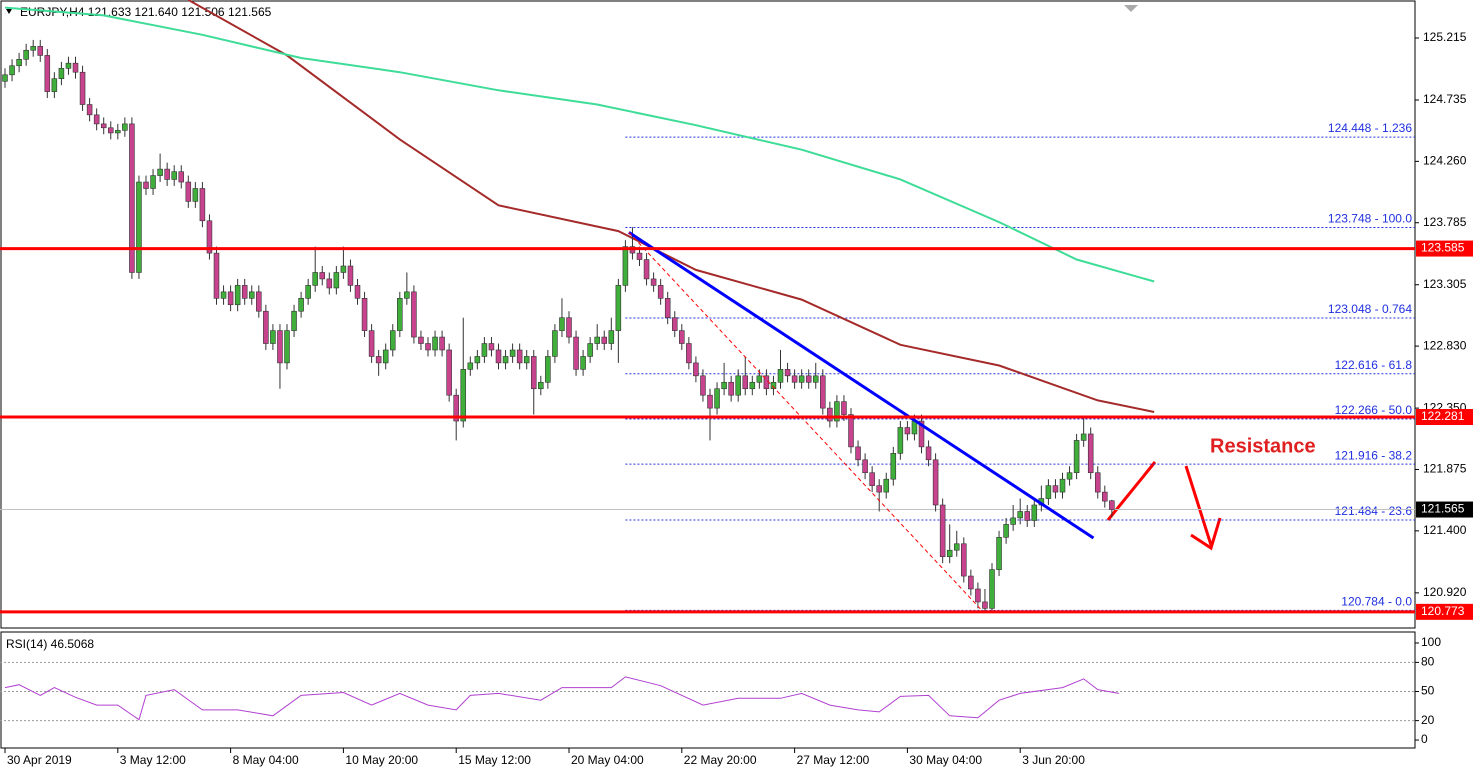 The height and width of the screenshot is (772, 1480). What do you see at coordinates (1443, 248) in the screenshot?
I see `level-label: 123.585` at bounding box center [1443, 248].